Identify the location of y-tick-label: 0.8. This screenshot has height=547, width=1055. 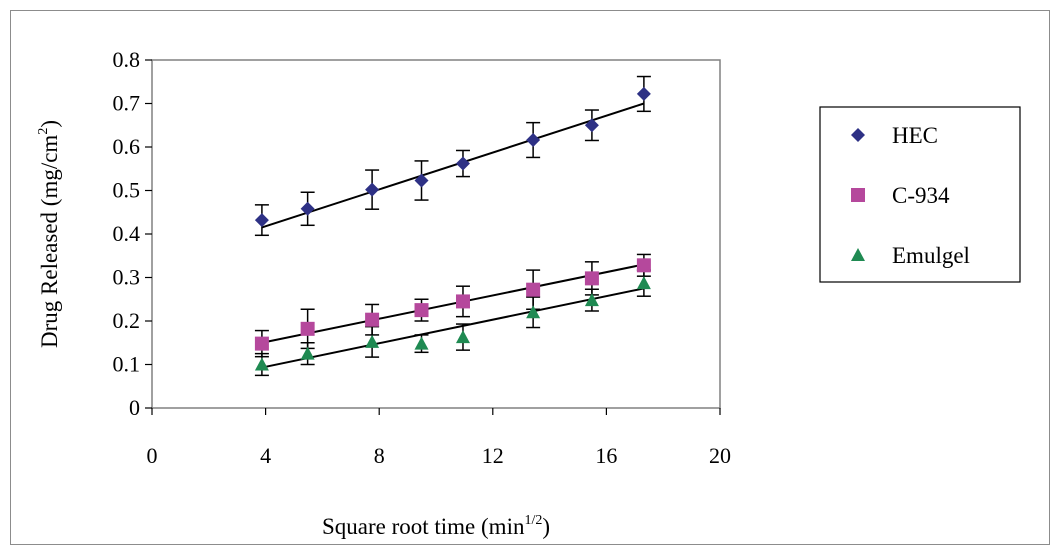
(127, 59).